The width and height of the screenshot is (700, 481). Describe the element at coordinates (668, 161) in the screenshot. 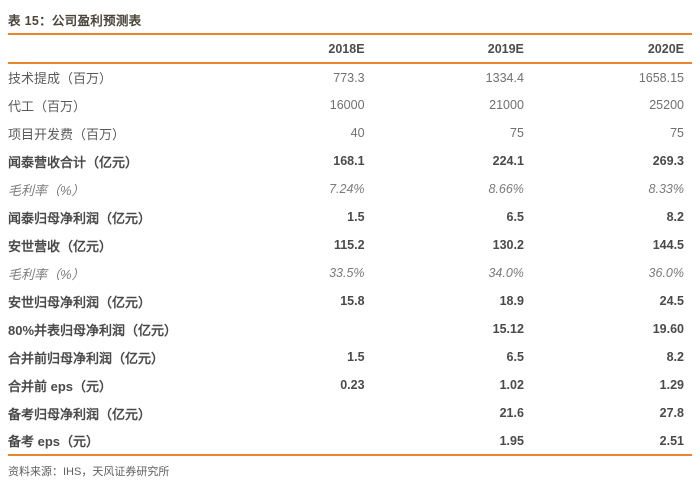

I see `cell-value: 269.3` at that location.